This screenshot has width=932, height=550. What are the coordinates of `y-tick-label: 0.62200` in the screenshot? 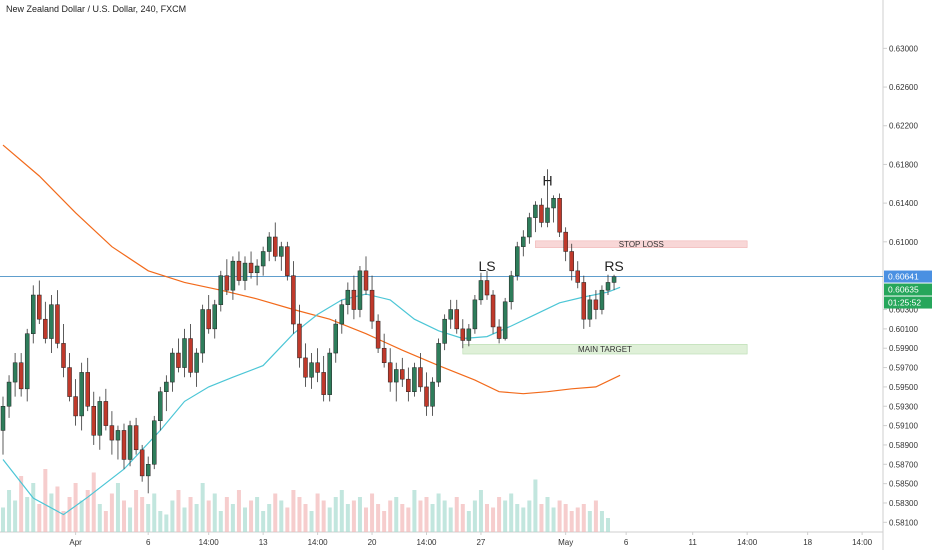 It's located at (903, 126).